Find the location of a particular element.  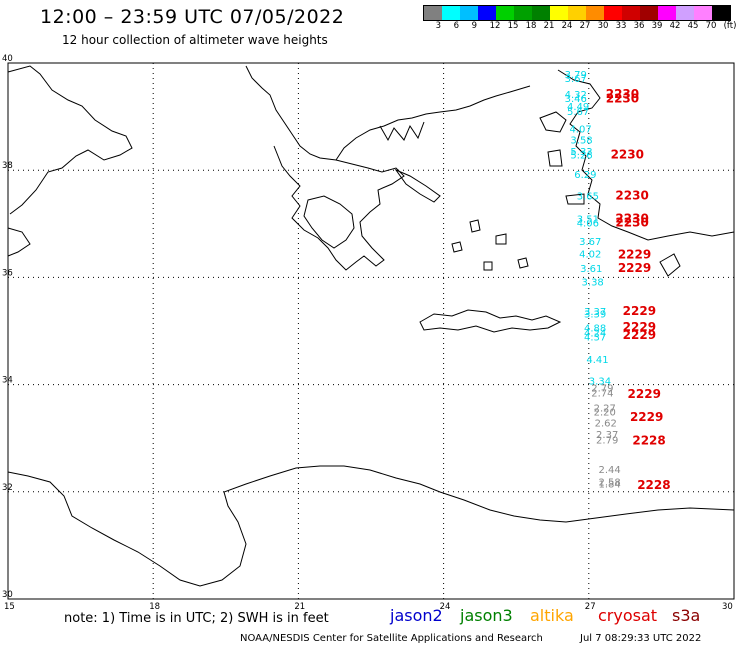

turkey-coast is located at coordinates (646, 155).